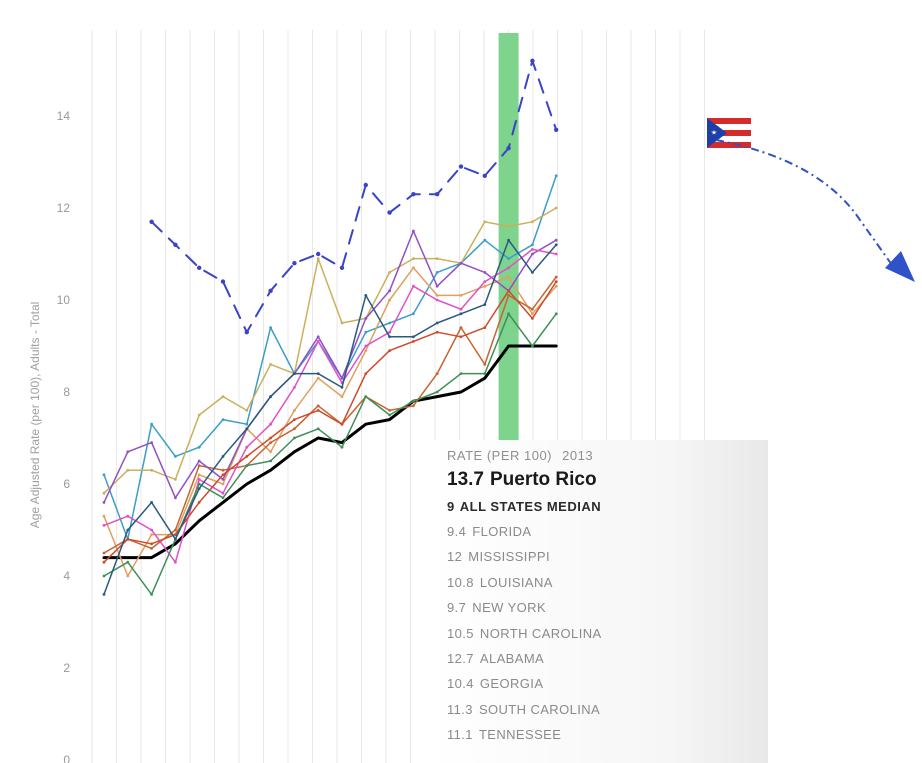  I want to click on y-tick-label: 6, so click(66, 484).